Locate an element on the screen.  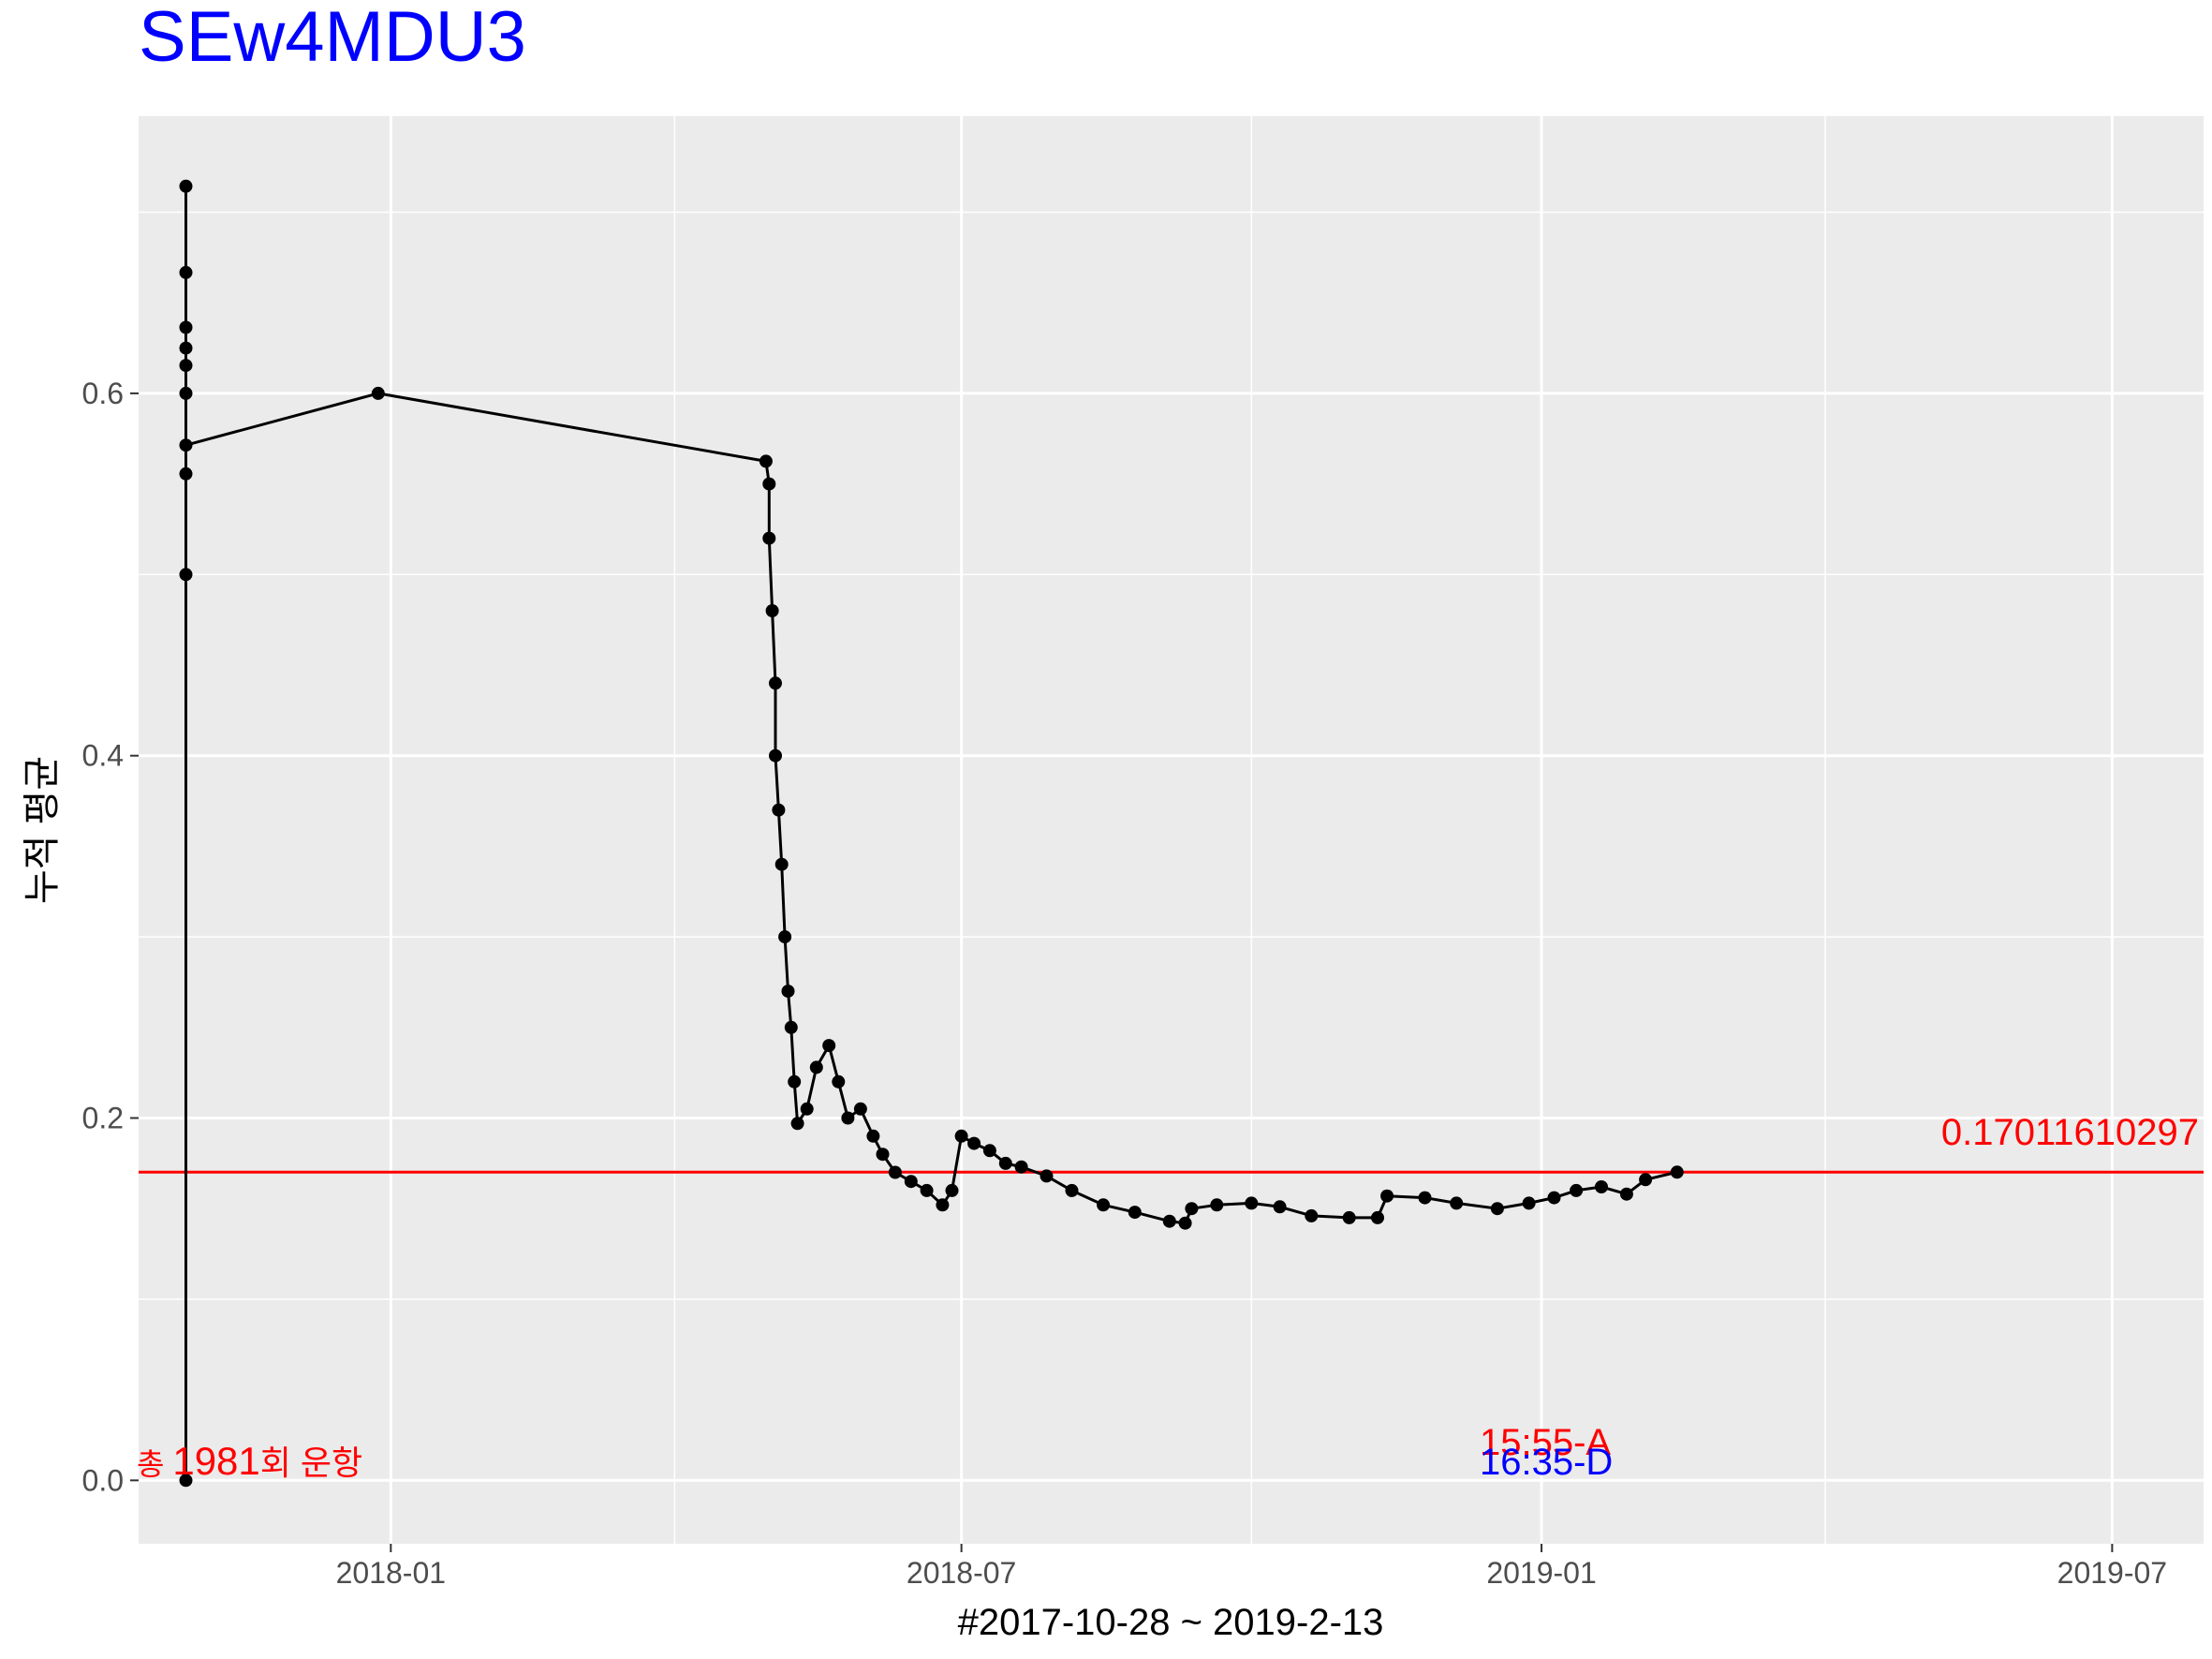
x-tick-label: 2019-01 is located at coordinates (1541, 1573).